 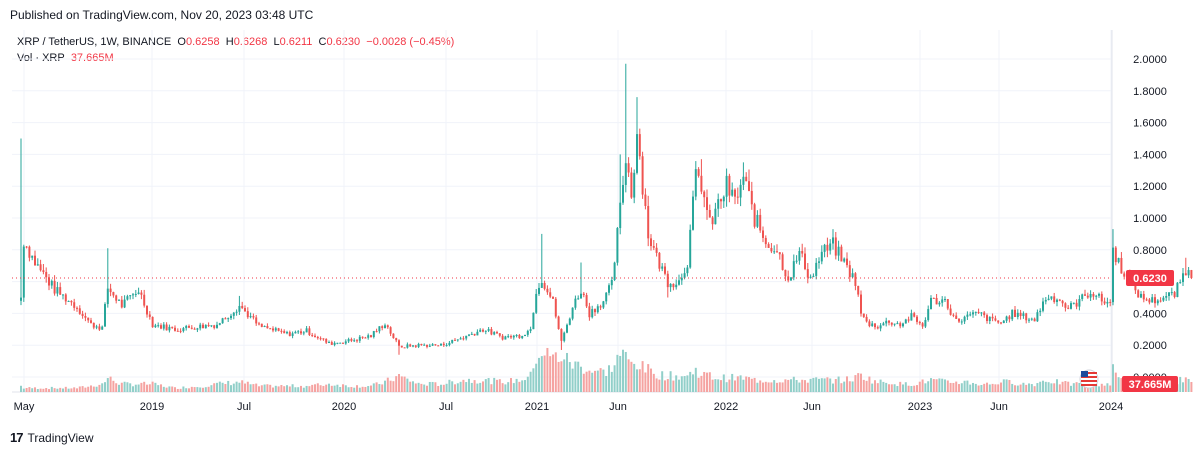 I want to click on tradingview-logo-icon: 17, so click(x=17, y=437).